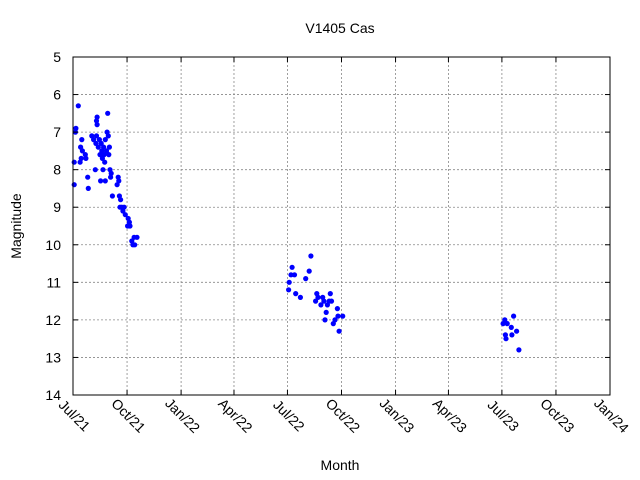  Describe the element at coordinates (16, 226) in the screenshot. I see `y-axis-label: Magnitude` at that location.